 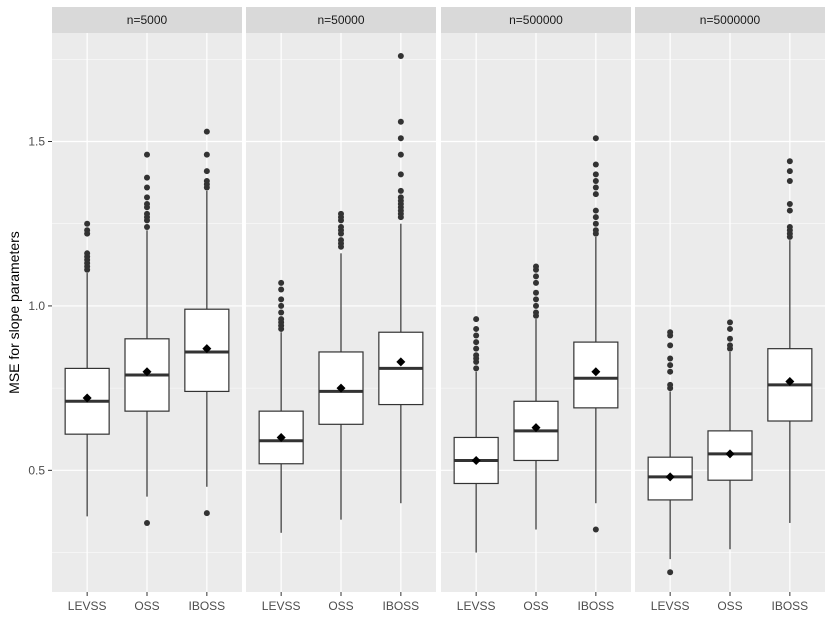 What do you see at coordinates (14, 312) in the screenshot?
I see `y-axis-title: MSE for slope parameters` at bounding box center [14, 312].